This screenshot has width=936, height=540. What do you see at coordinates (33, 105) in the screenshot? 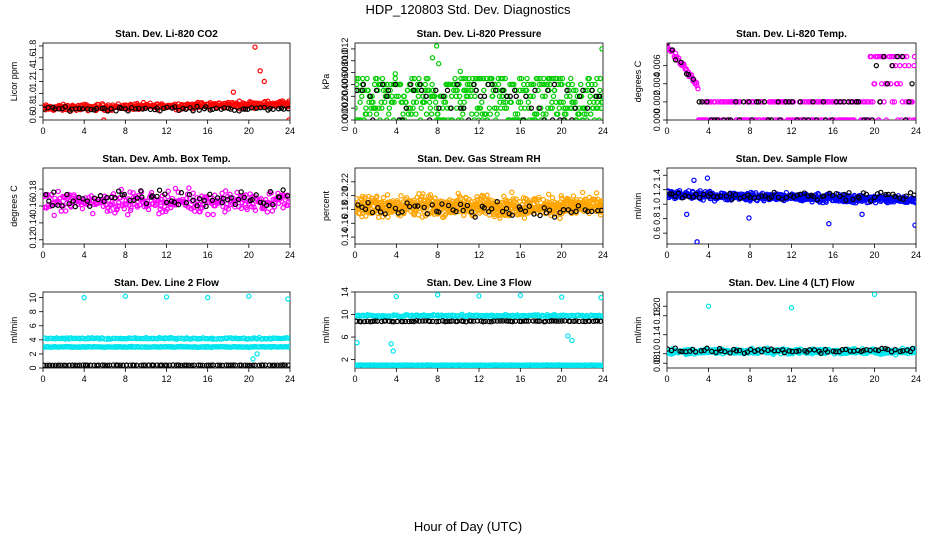
I see `y-tick-label: 0.8` at bounding box center [33, 105].